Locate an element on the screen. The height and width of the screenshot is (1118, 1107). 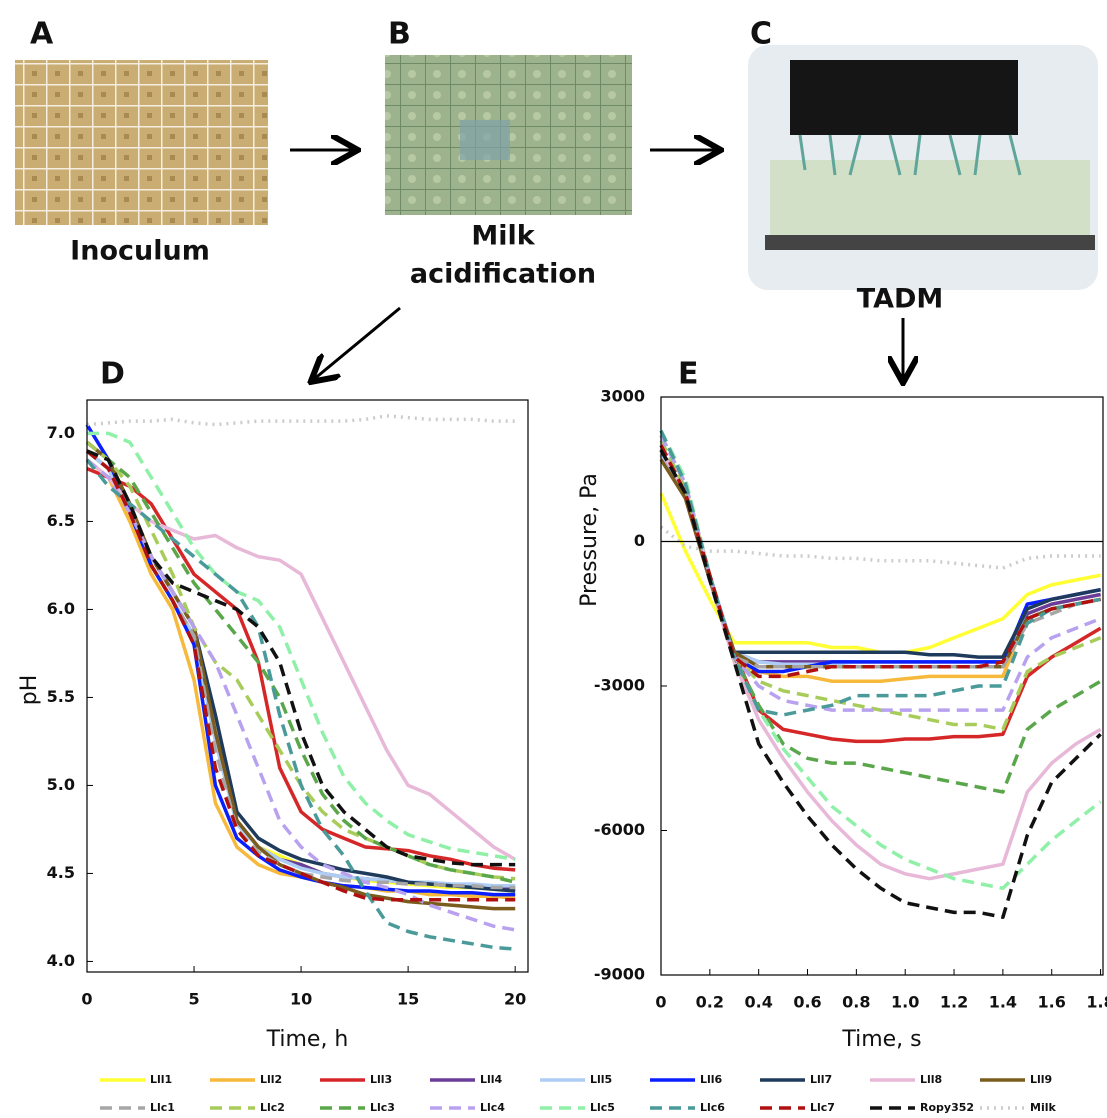
panel-letter: E is located at coordinates (688, 374).